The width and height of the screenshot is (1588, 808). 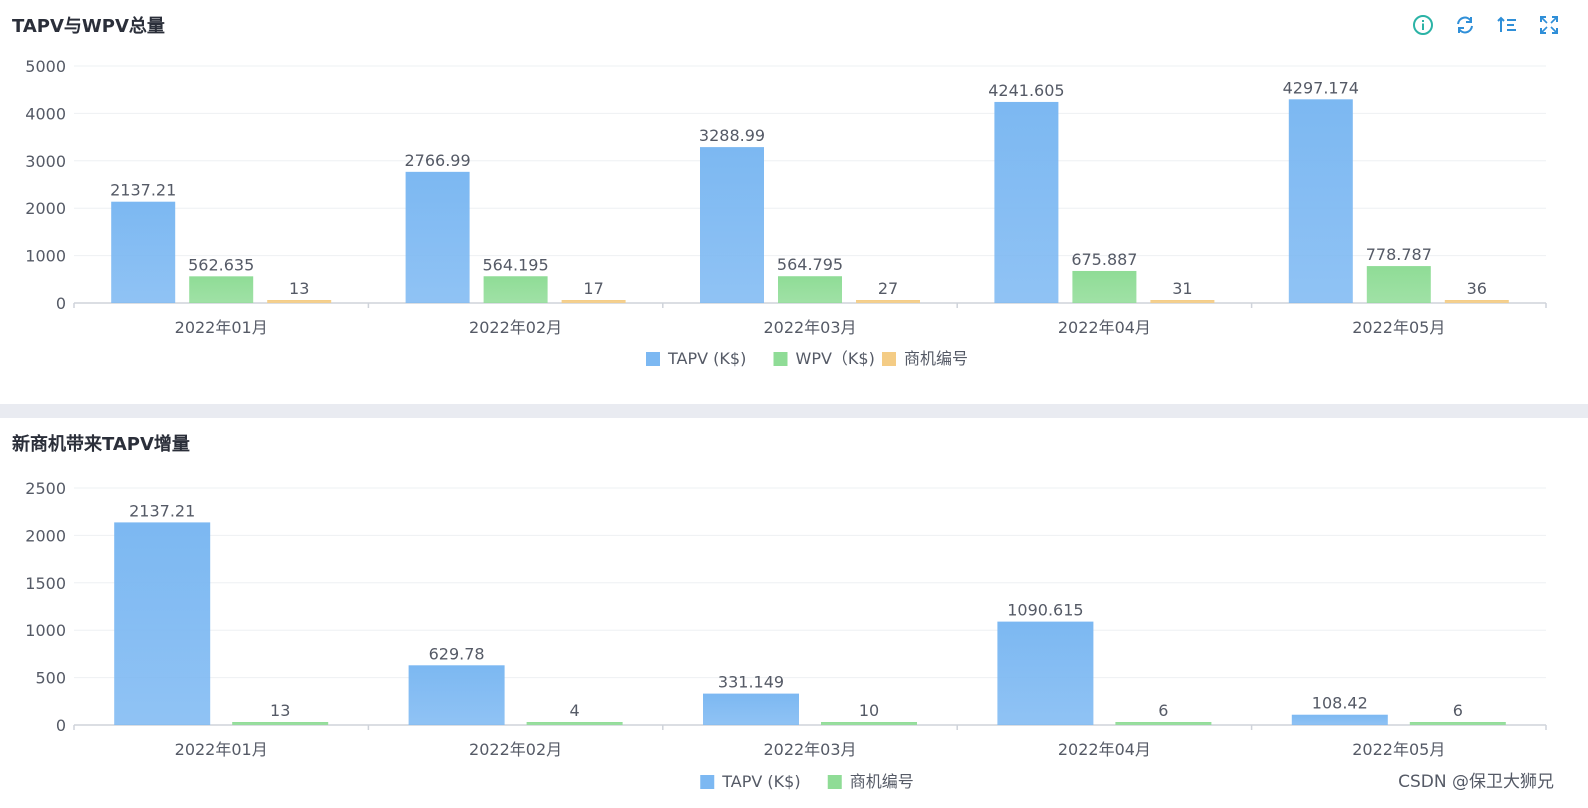 What do you see at coordinates (869, 710) in the screenshot?
I see `data-label: 10` at bounding box center [869, 710].